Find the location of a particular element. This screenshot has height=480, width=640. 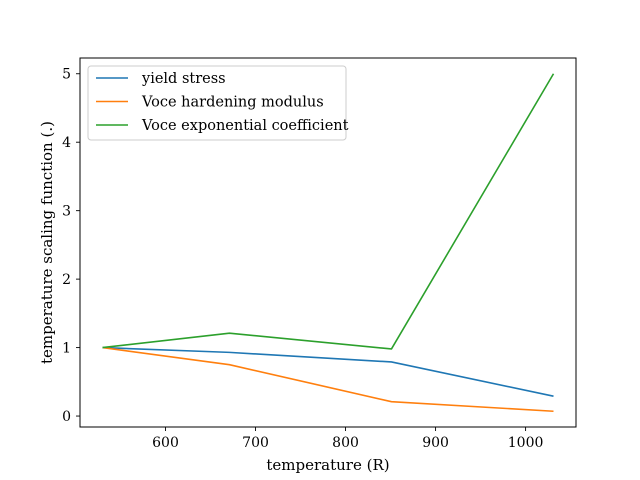

y-axis-label: temperature scaling function (.) is located at coordinates (47, 242).